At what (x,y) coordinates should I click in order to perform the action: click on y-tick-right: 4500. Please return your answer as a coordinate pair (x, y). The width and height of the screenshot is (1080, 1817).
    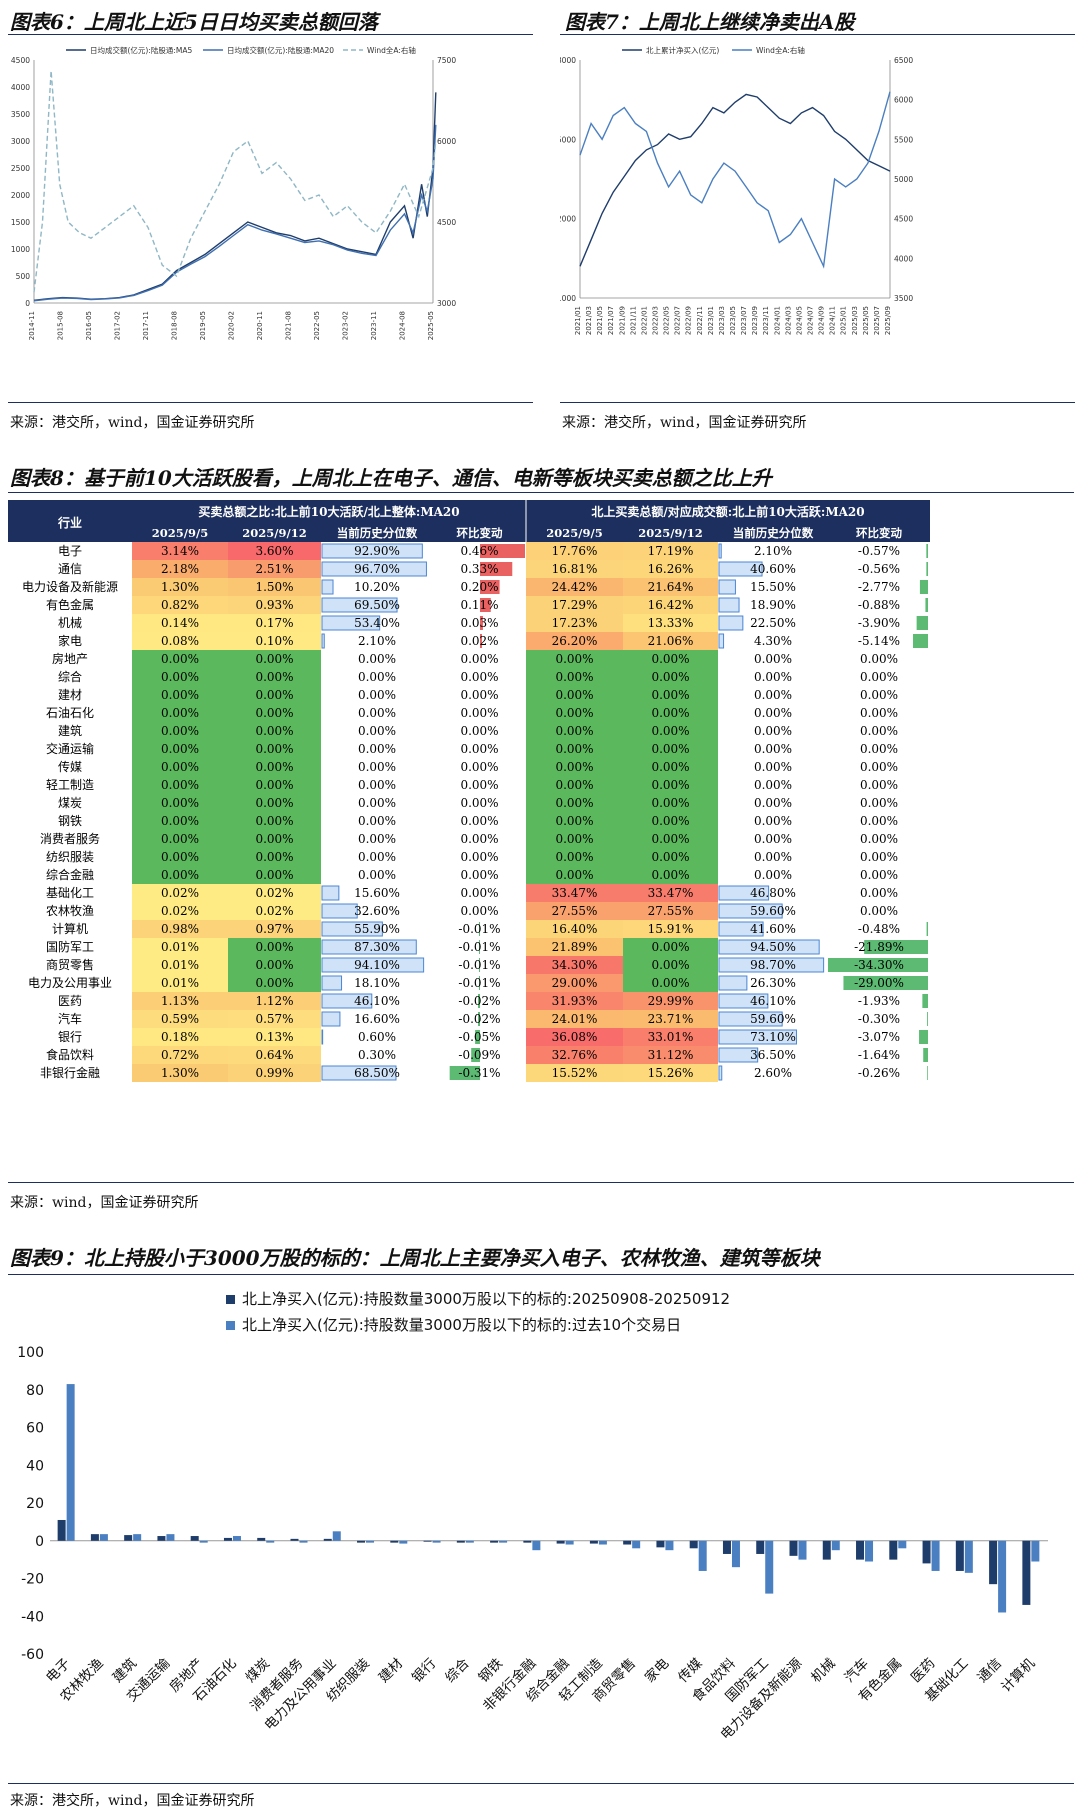
    Looking at the image, I should click on (903, 219).